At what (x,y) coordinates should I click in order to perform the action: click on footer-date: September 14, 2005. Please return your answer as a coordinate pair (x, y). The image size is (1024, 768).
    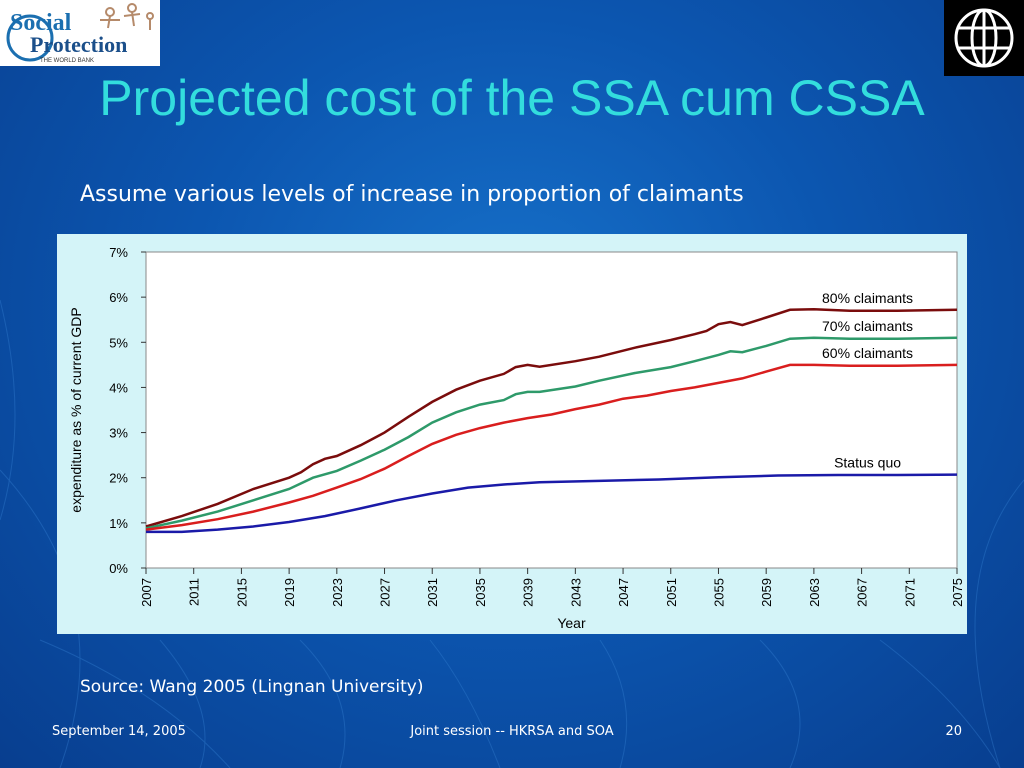
    Looking at the image, I should click on (119, 731).